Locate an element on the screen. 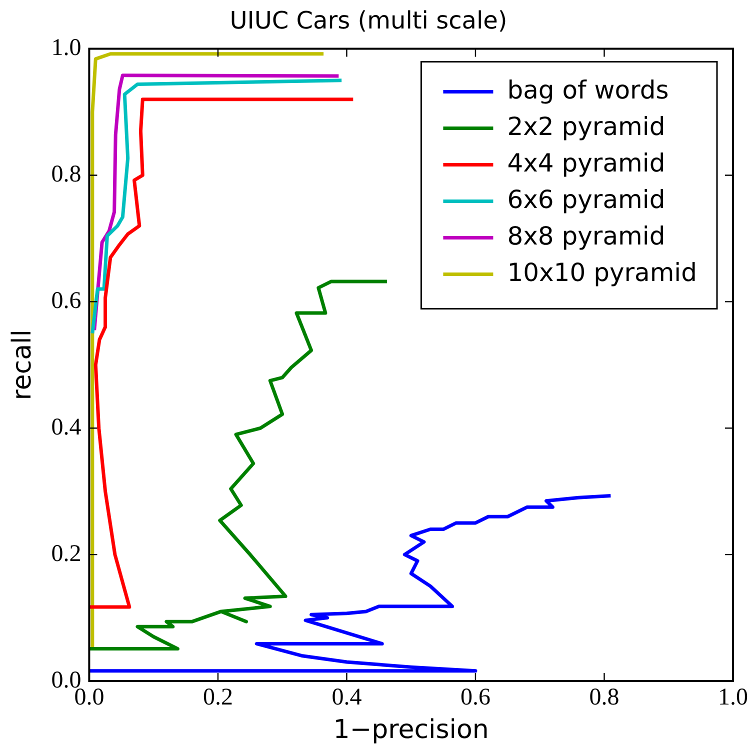 The height and width of the screenshot is (747, 753). legend-label: 4x4 pyramid is located at coordinates (586, 163).